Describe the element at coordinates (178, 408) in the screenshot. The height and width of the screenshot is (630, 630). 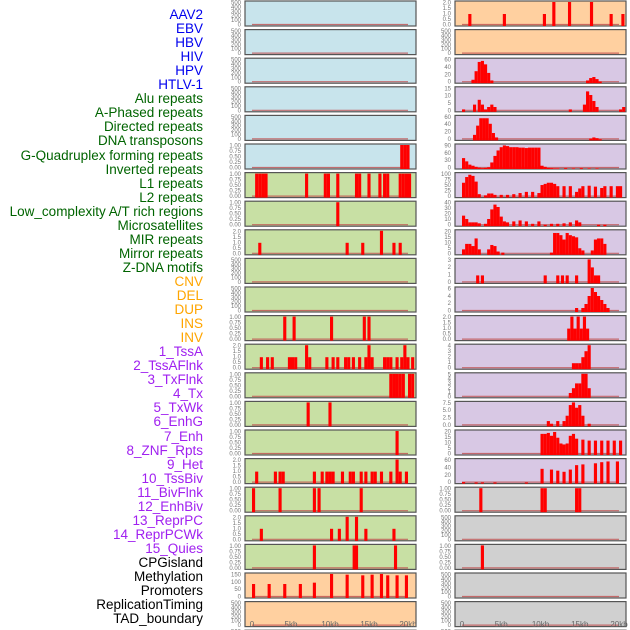
I see `track-label: 5_TxWk` at that location.